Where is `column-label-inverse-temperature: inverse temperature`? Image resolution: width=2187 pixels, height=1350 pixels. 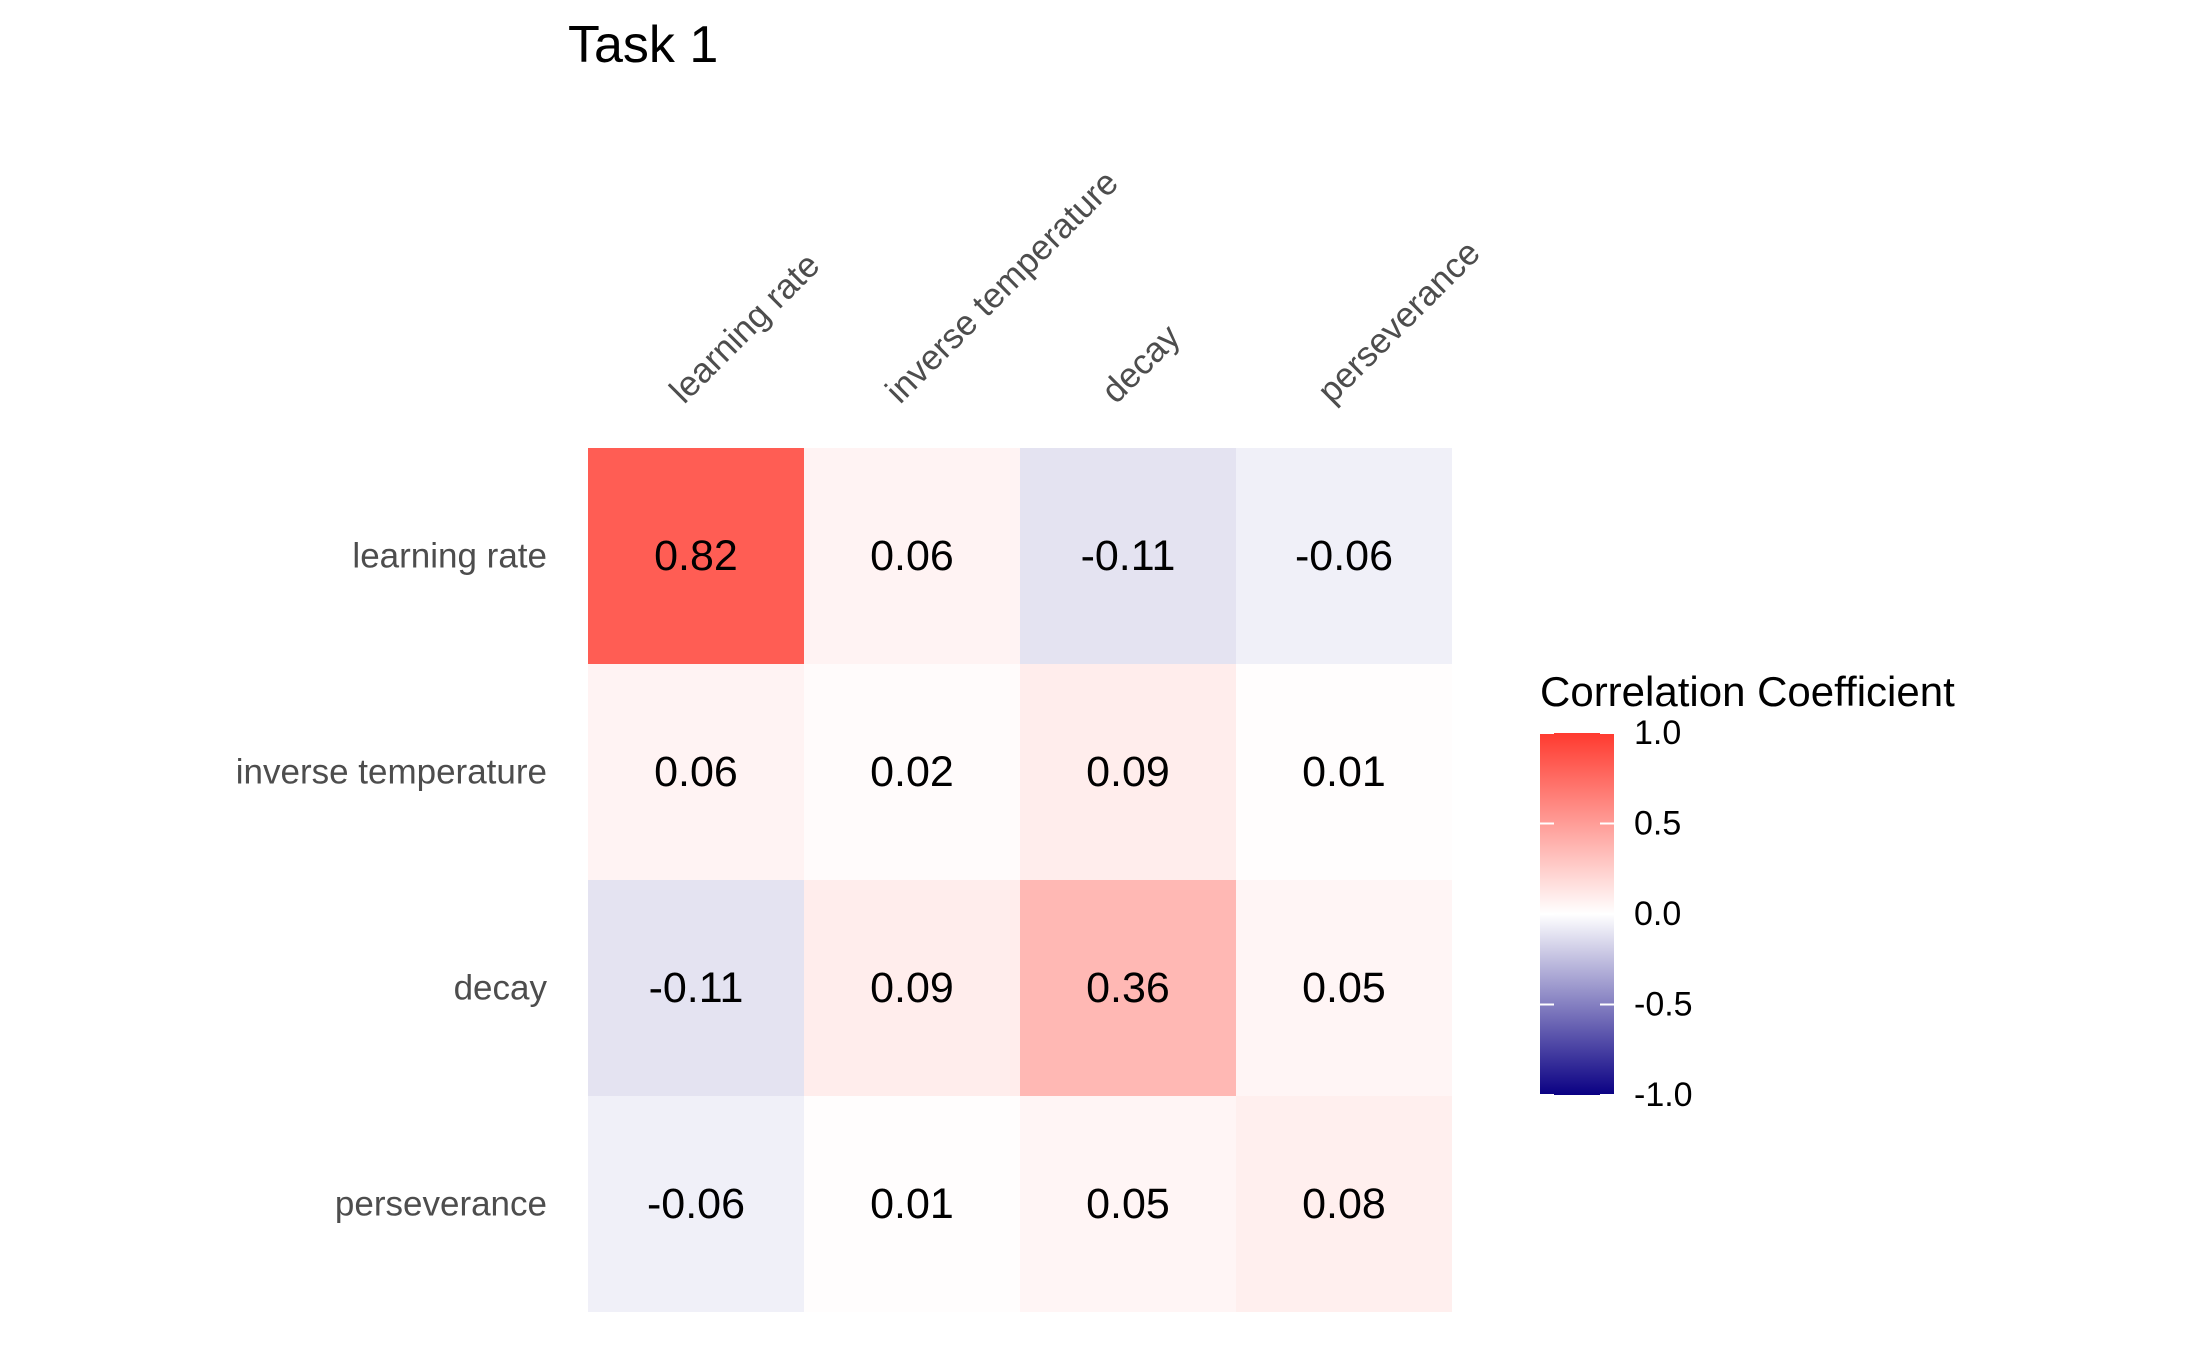
column-label-inverse-temperature: inverse temperature is located at coordinates (1002, 287).